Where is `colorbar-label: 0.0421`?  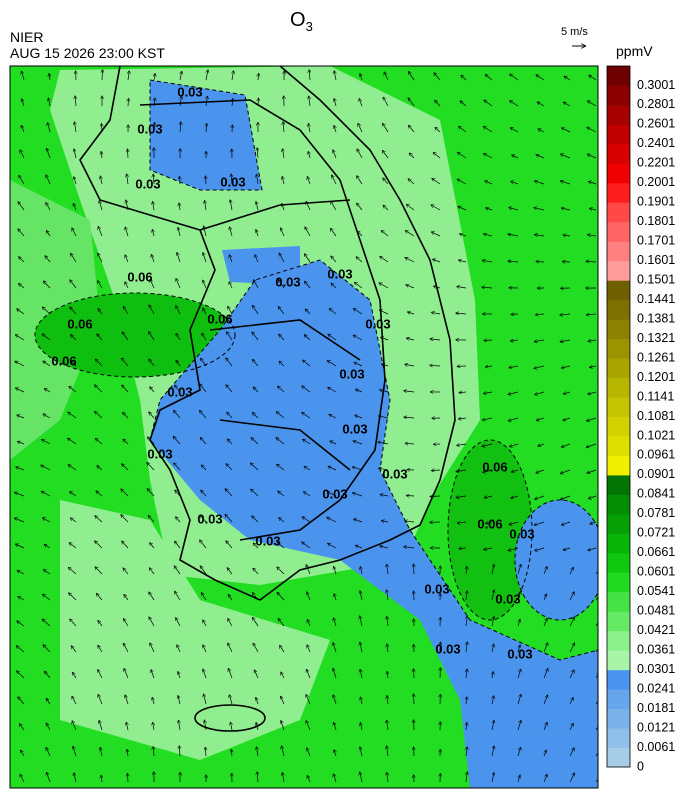
colorbar-label: 0.0421 is located at coordinates (656, 630).